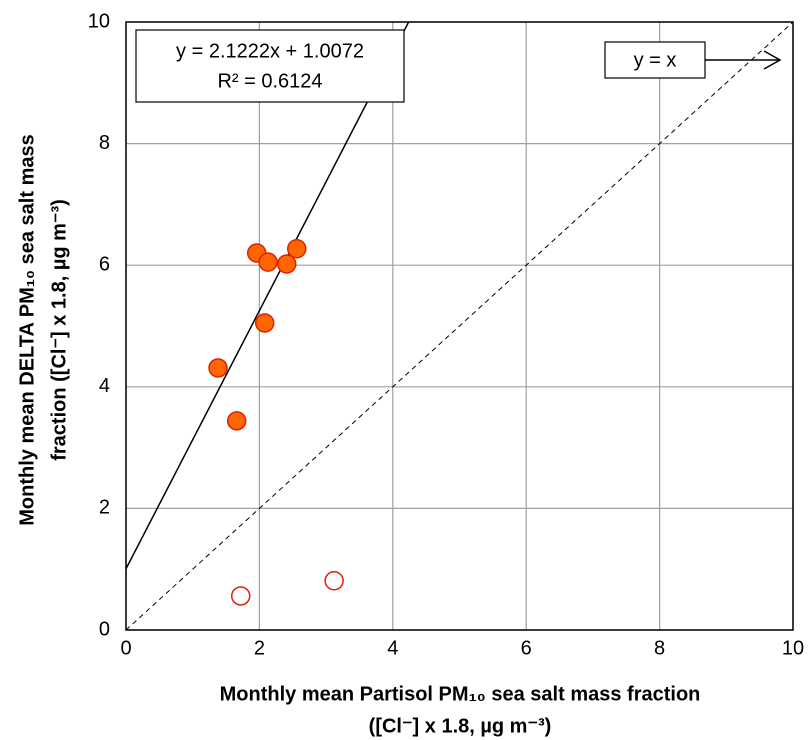 Image resolution: width=809 pixels, height=740 pixels. Describe the element at coordinates (125, 648) in the screenshot. I see `x-tick-label: 0` at that location.